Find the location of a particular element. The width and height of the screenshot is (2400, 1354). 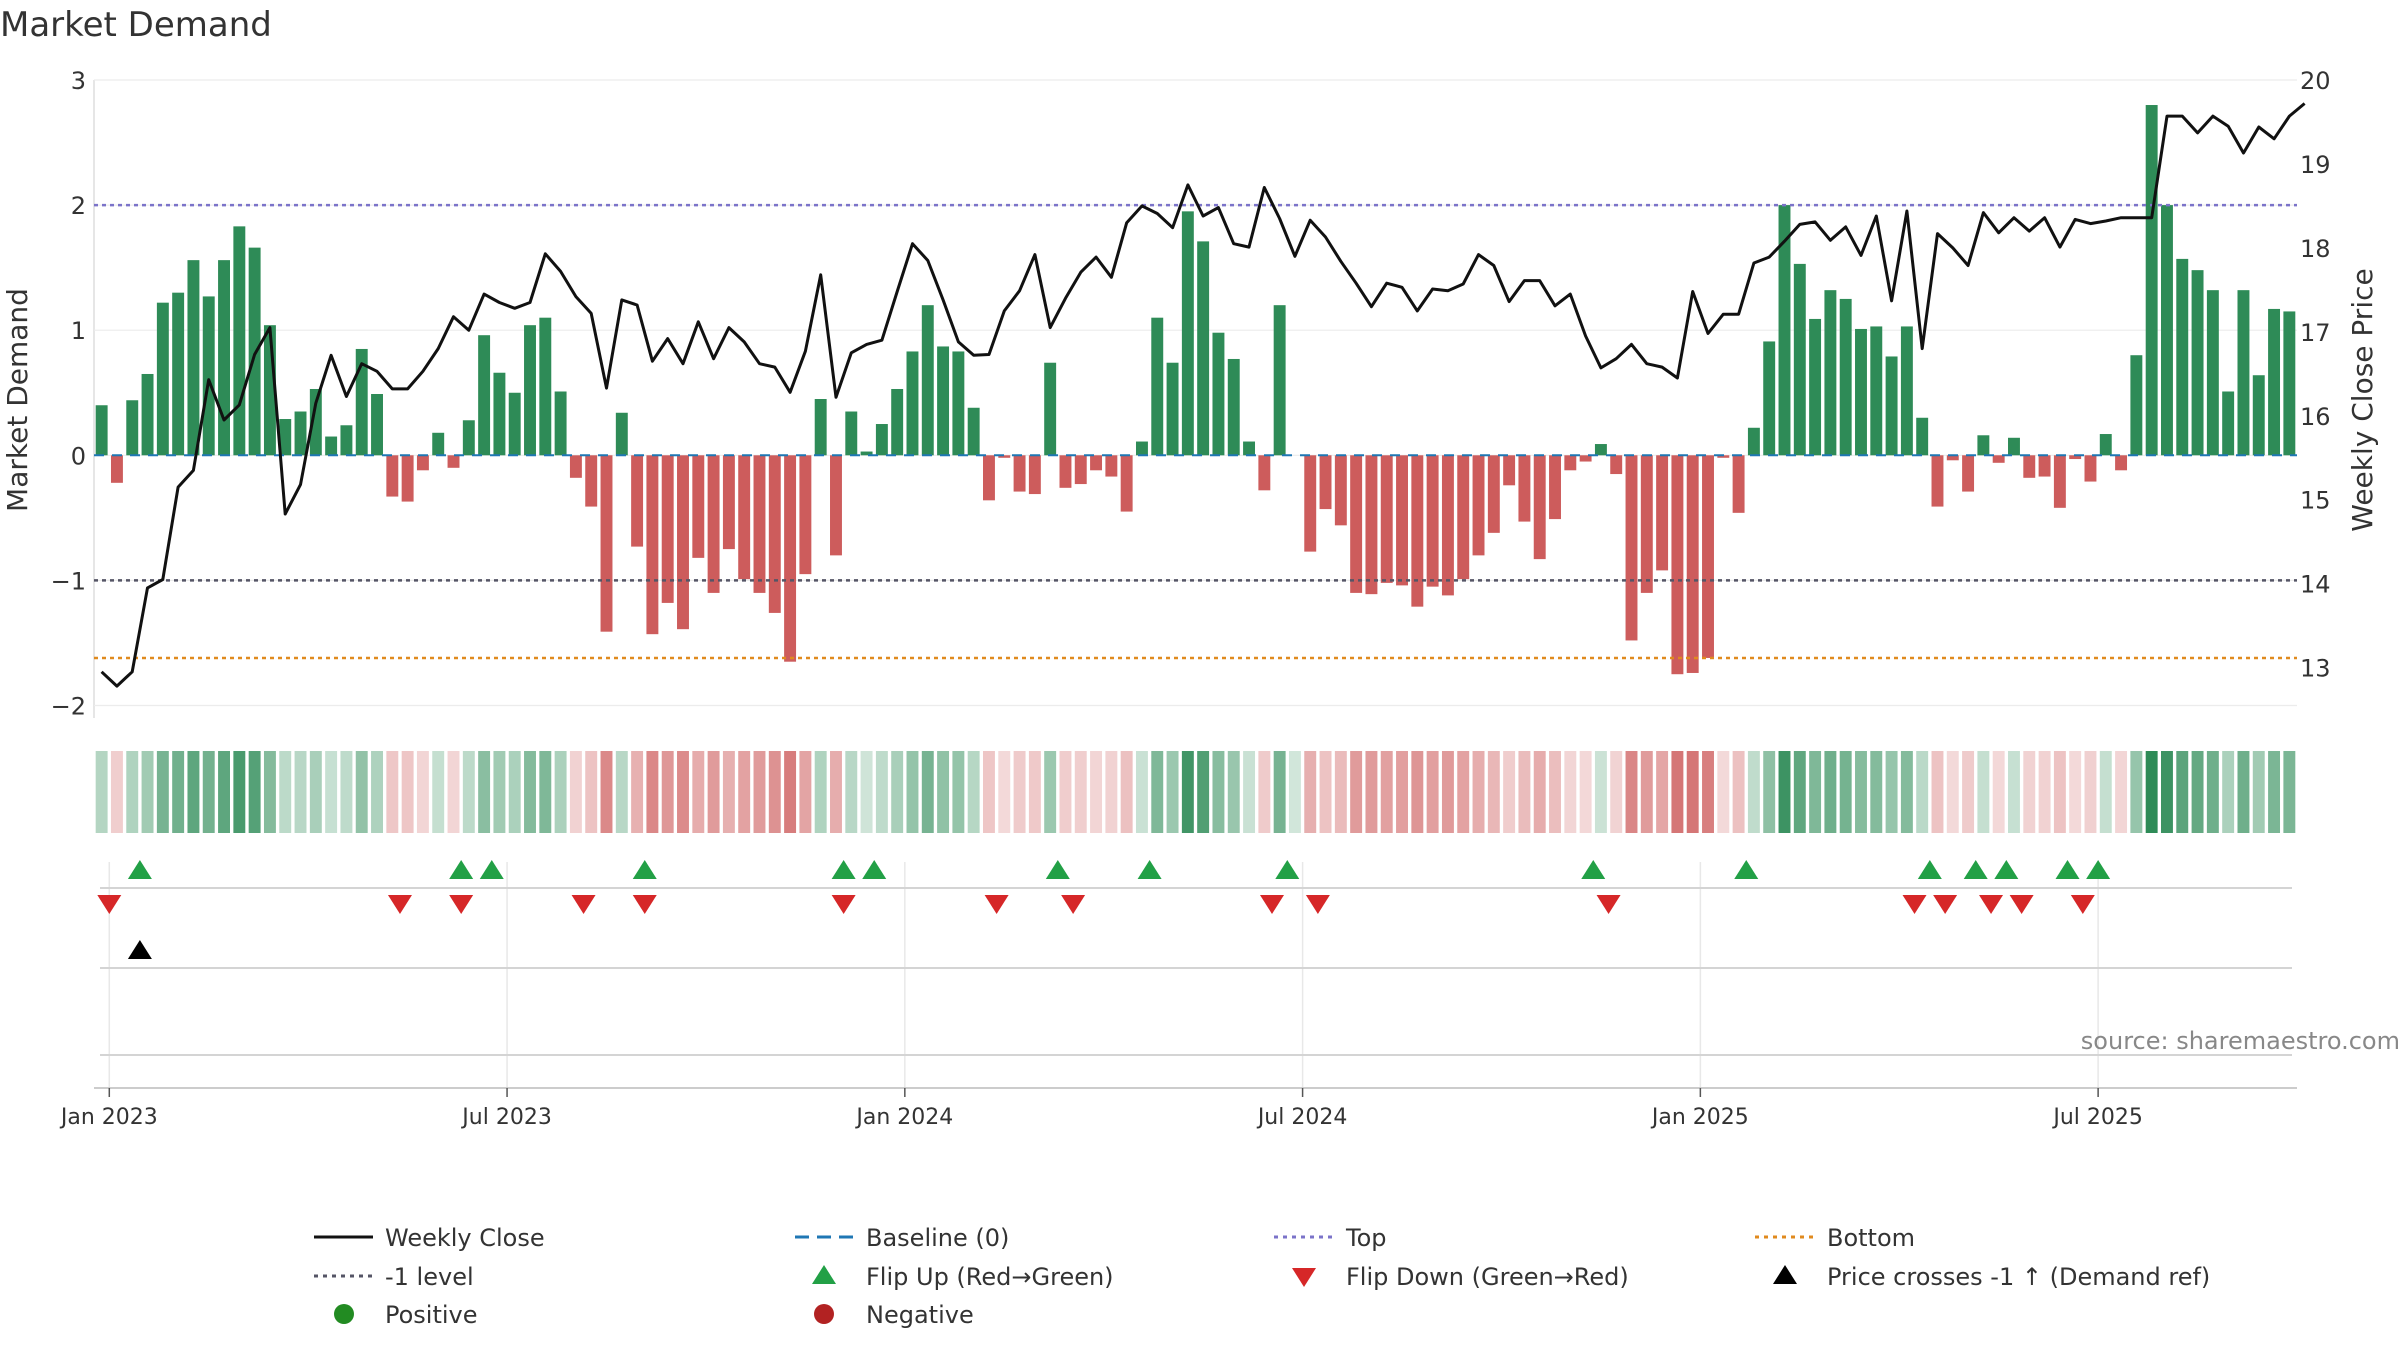

y-tick-right-label: 17 is located at coordinates (2315, 333).